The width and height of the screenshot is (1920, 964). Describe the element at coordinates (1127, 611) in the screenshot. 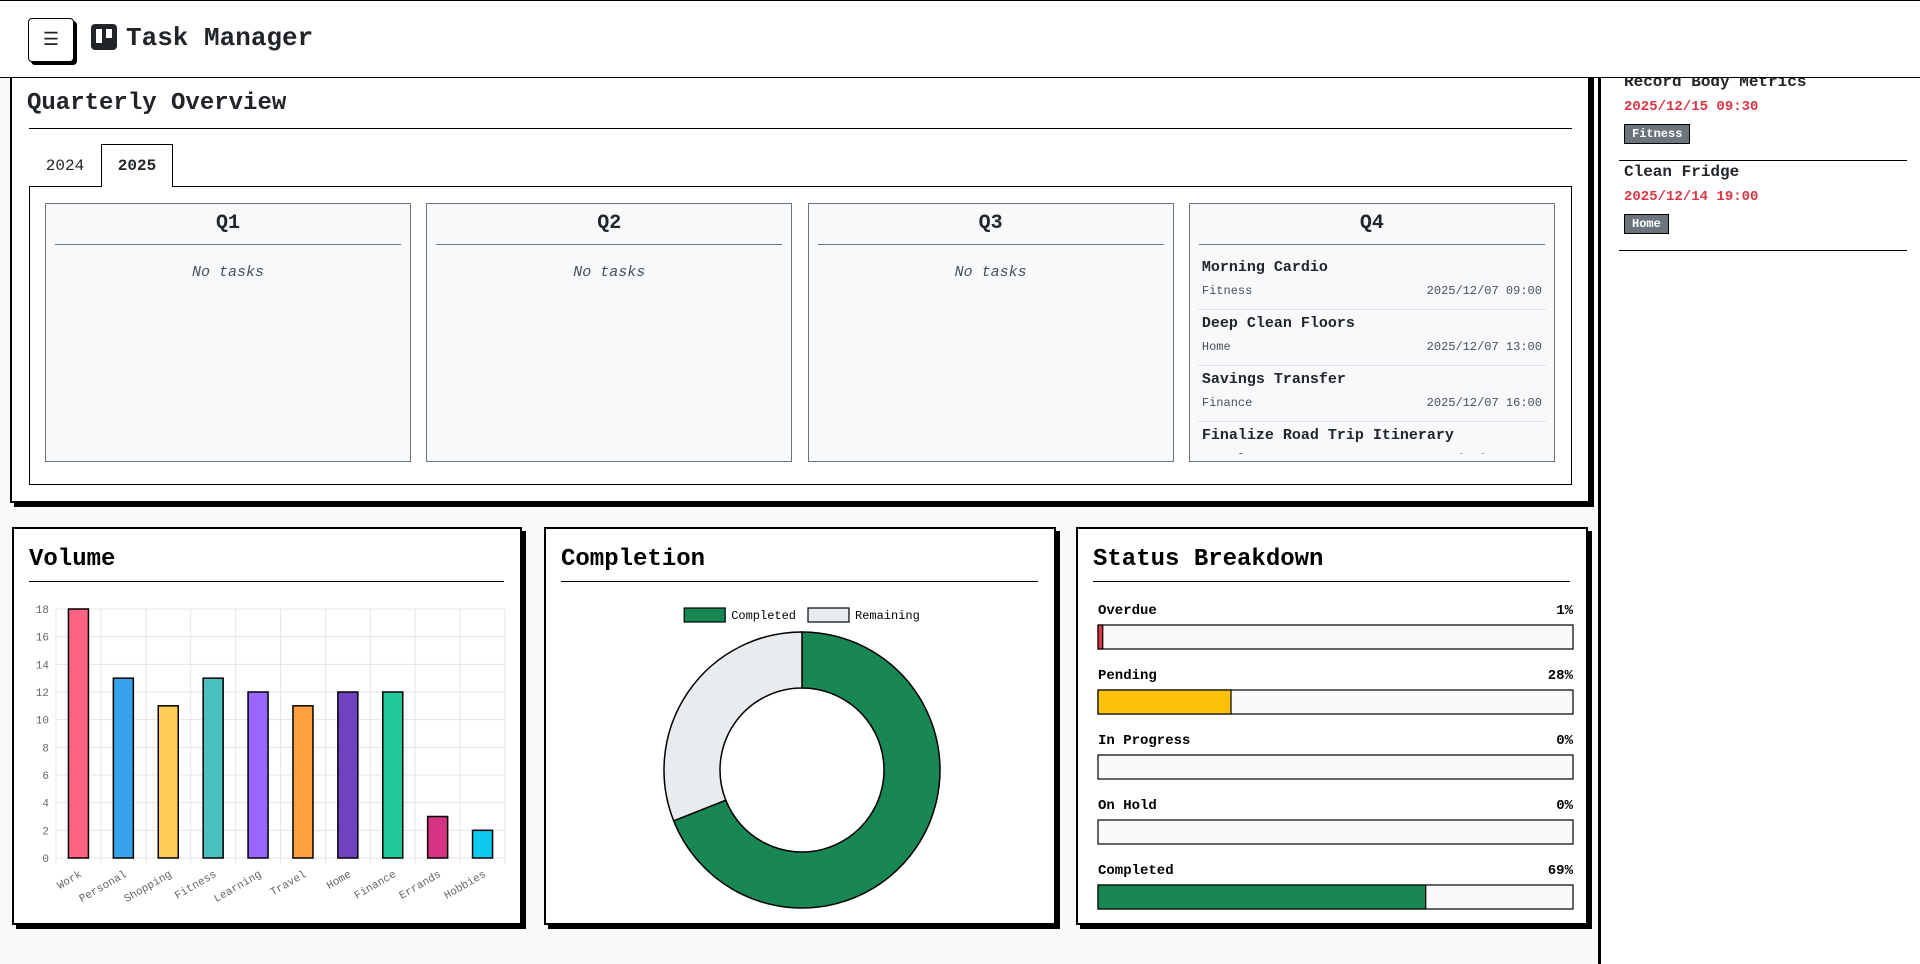

I see `status-label: Overdue` at that location.